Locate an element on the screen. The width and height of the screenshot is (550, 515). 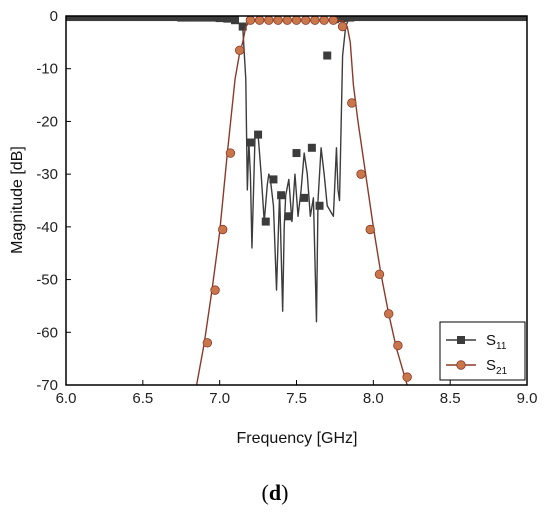
caption-open: ( is located at coordinates (265, 492).